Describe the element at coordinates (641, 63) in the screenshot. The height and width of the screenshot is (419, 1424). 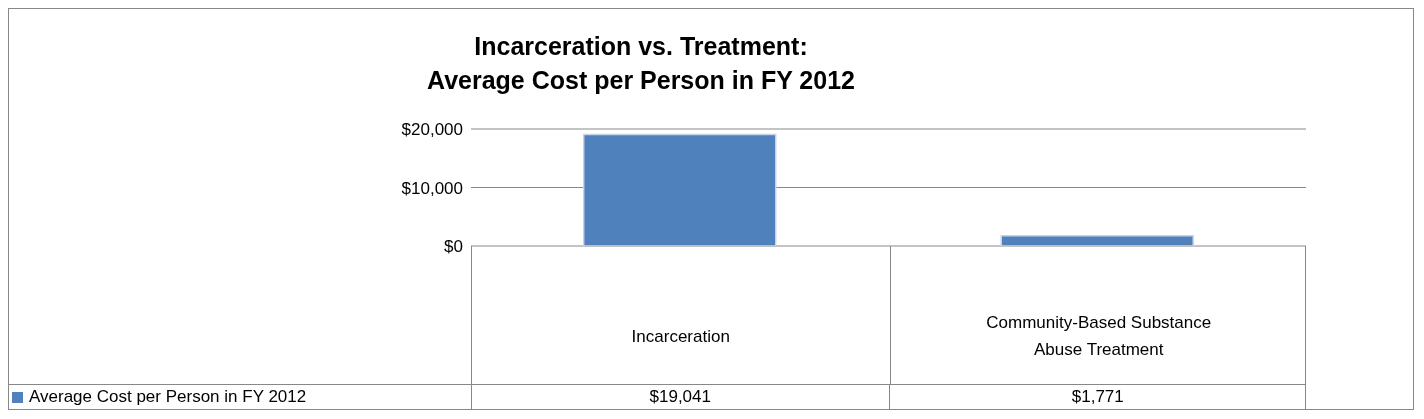
I see `chart-title: Incarceration vs. Treatment: Average Cost per Person in FY 2012` at that location.